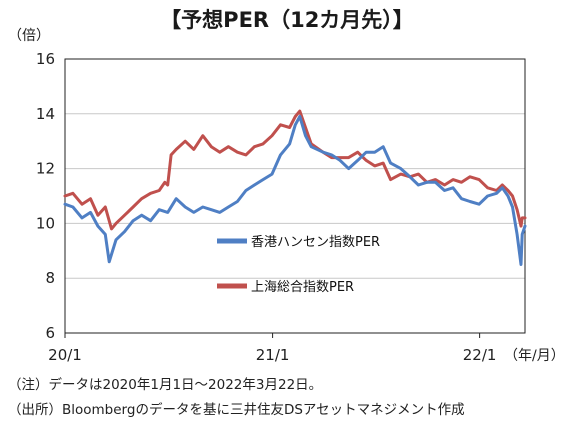 The height and width of the screenshot is (423, 574). What do you see at coordinates (315, 242) in the screenshot?
I see `legend-label: 香港ハンセン指数PER` at bounding box center [315, 242].